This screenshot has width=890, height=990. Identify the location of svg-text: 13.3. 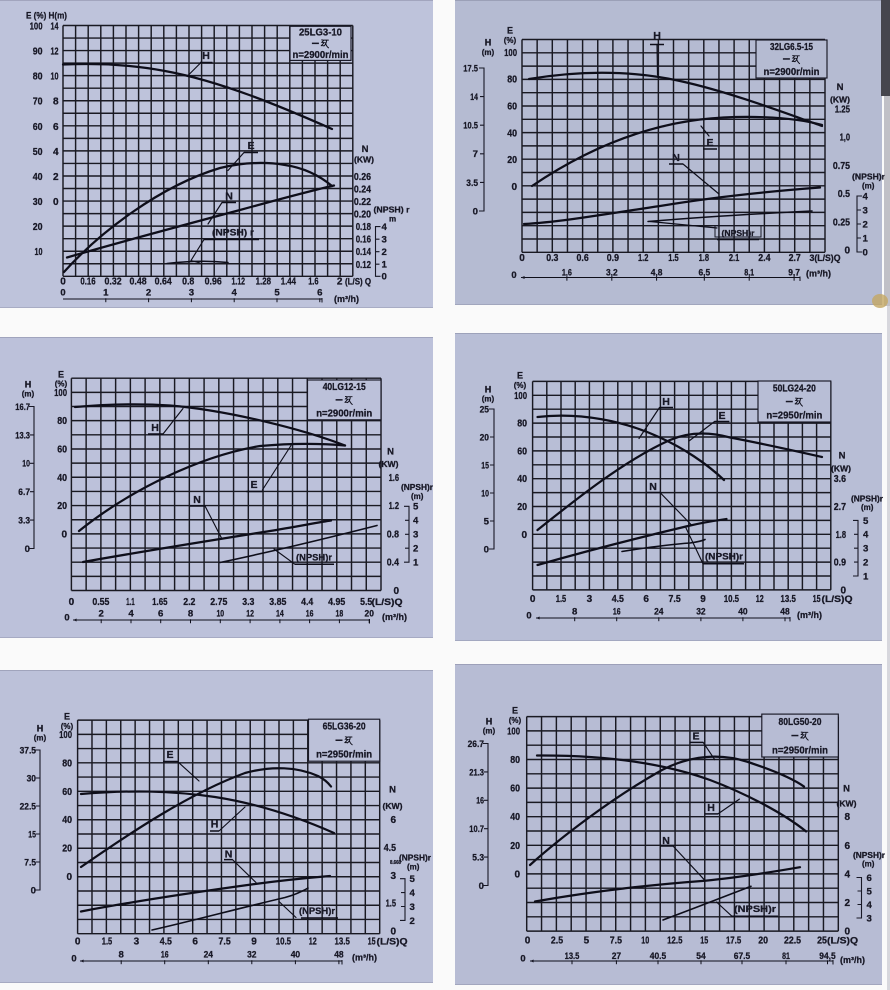
(22, 435).